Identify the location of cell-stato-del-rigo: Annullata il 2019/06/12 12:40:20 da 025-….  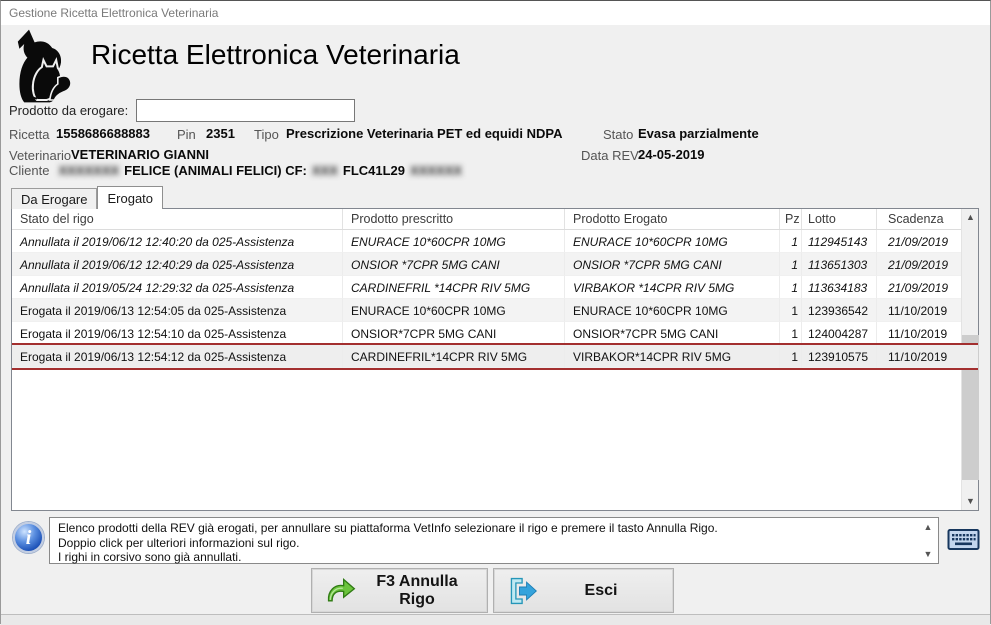
(177, 241).